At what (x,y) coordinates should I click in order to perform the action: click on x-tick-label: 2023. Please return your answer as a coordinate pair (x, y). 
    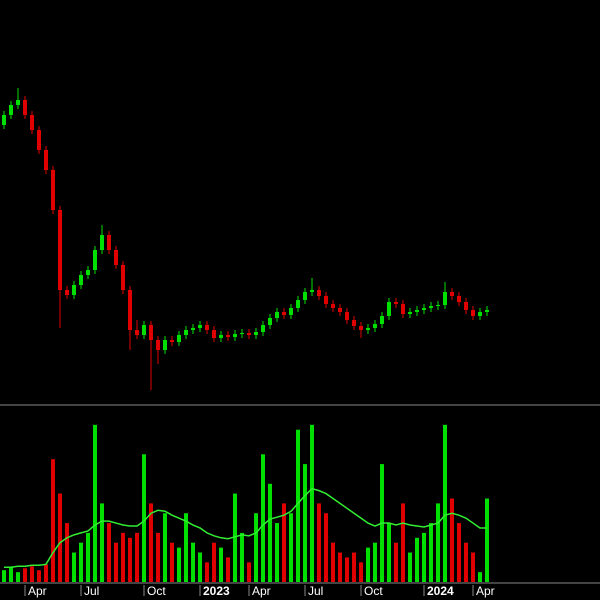
    Looking at the image, I should click on (216, 591).